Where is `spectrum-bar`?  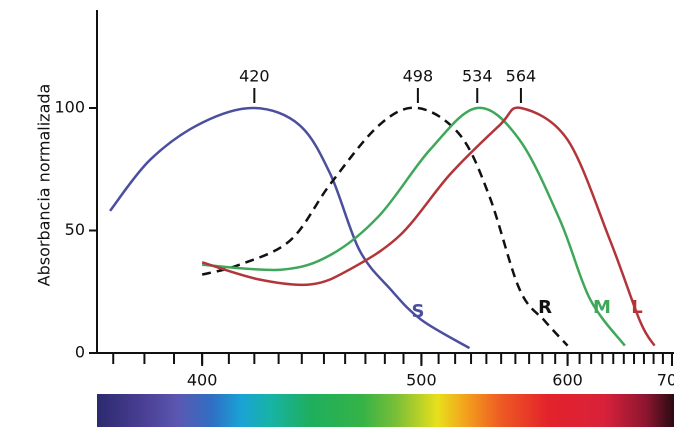 spectrum-bar is located at coordinates (385, 410).